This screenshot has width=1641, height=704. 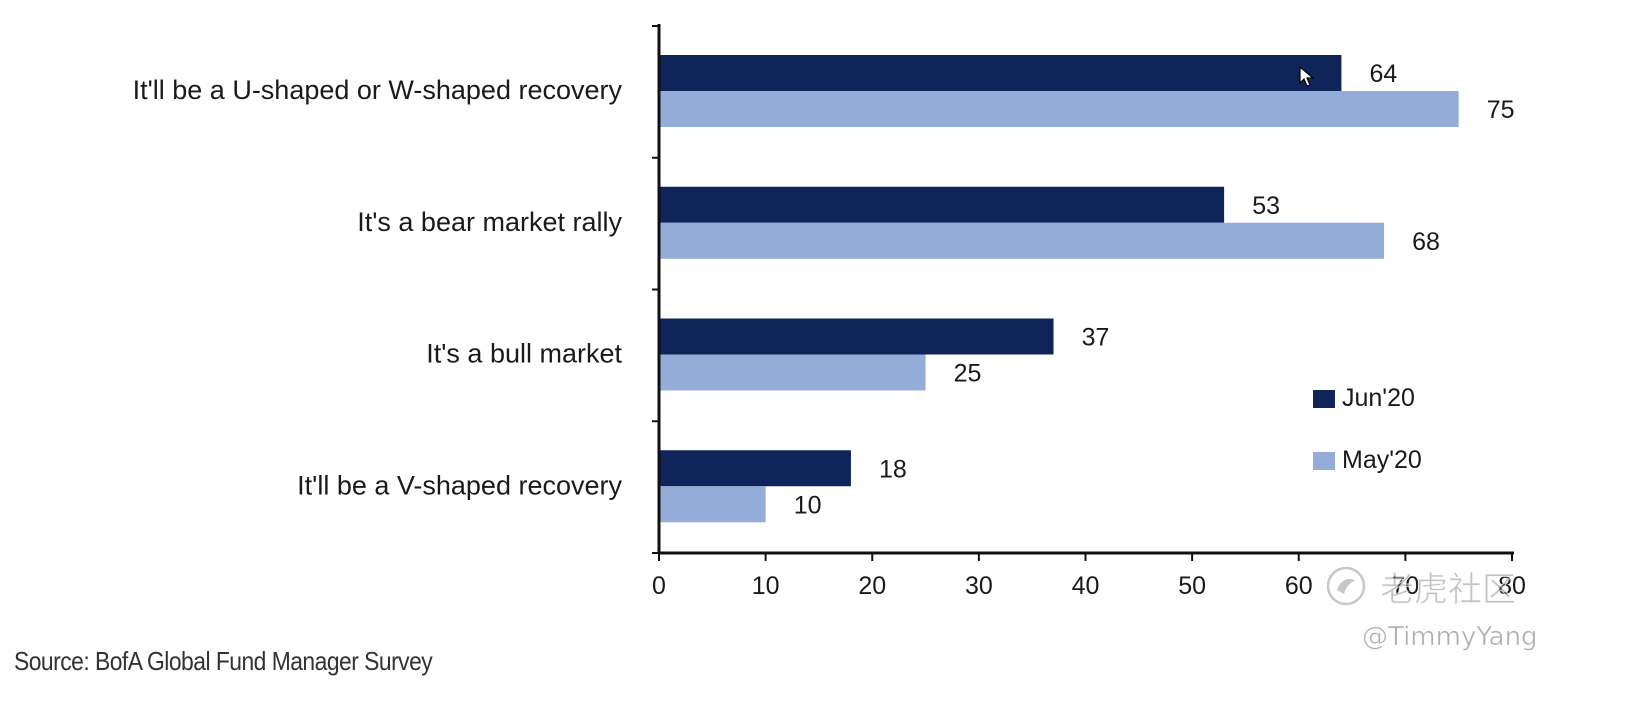 I want to click on x-tick-label: 50, so click(x=1192, y=586).